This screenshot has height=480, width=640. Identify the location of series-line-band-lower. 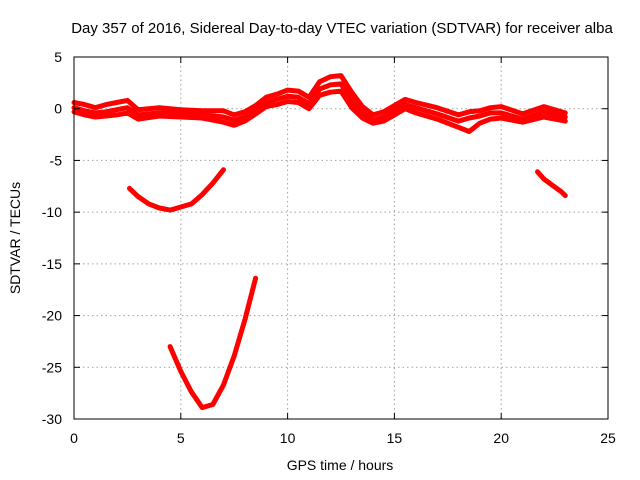
(319, 111).